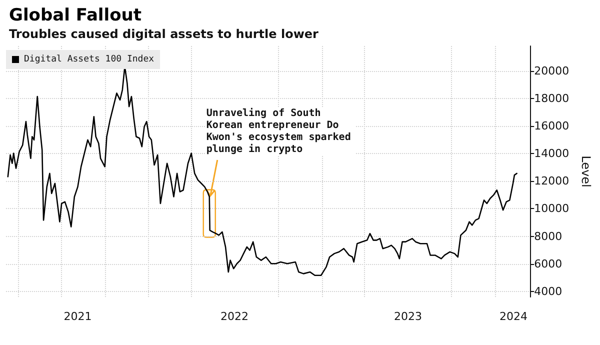 The height and width of the screenshot is (345, 600). I want to click on y-tick-label: 4000, so click(548, 291).